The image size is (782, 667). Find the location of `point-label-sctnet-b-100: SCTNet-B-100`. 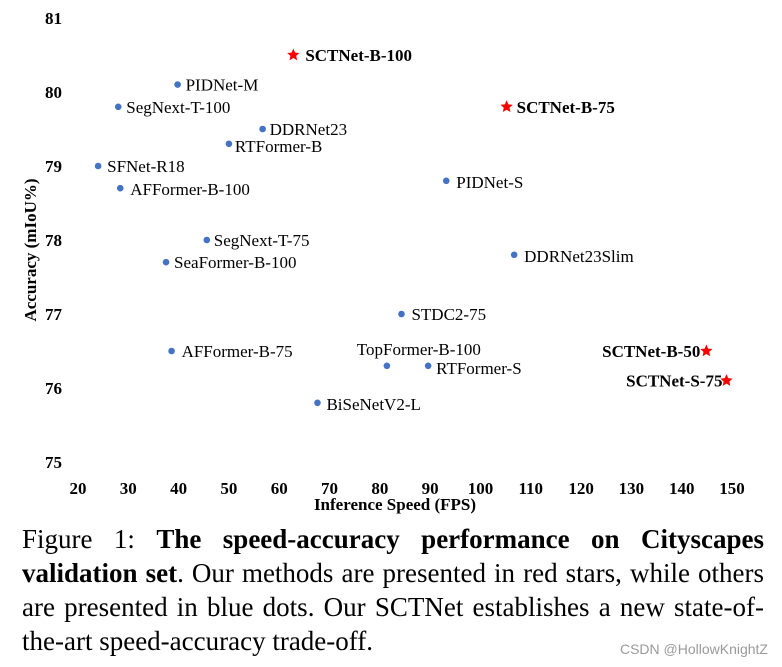

point-label-sctnet-b-100: SCTNet-B-100 is located at coordinates (358, 55).